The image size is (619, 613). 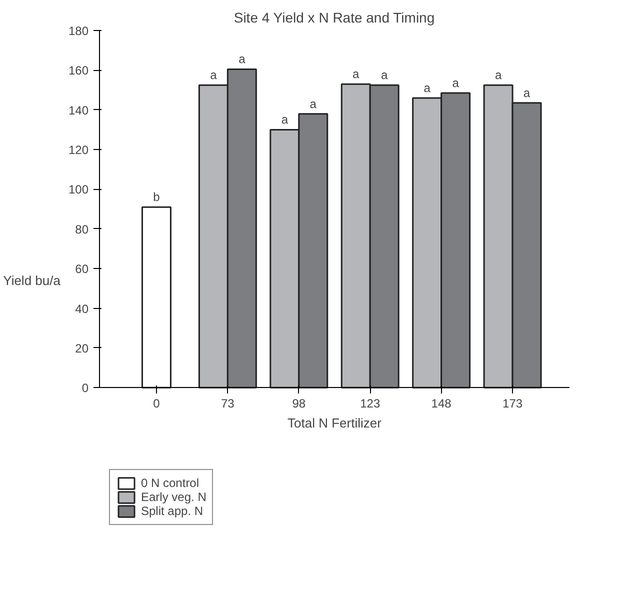 What do you see at coordinates (299, 403) in the screenshot?
I see `x-tick-label: 98` at bounding box center [299, 403].